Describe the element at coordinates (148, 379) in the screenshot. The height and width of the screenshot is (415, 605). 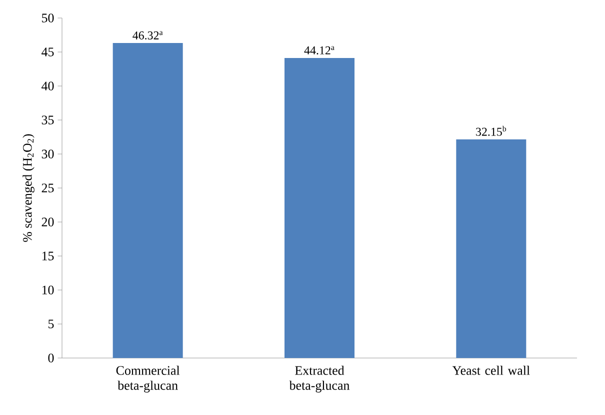
I see `x-tick-label: Commercial beta-glucan` at that location.